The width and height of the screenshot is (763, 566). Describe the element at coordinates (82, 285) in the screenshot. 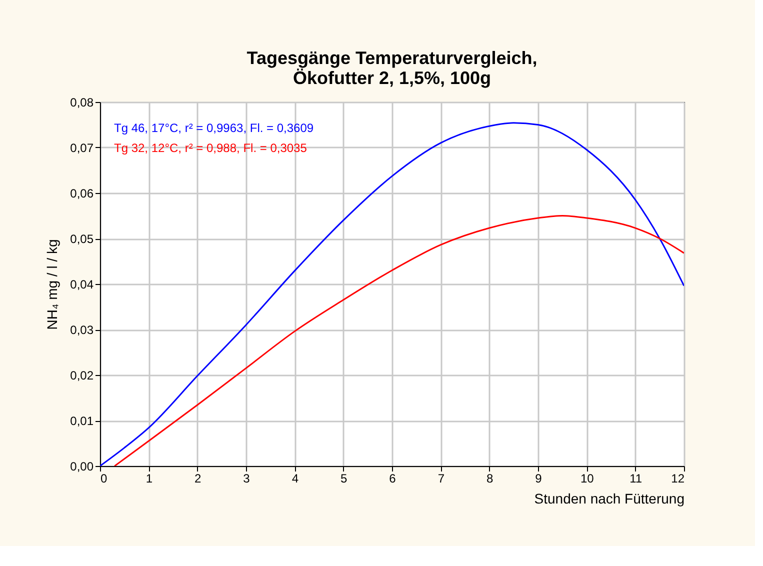

I see `y-tick-label: 0,04` at that location.